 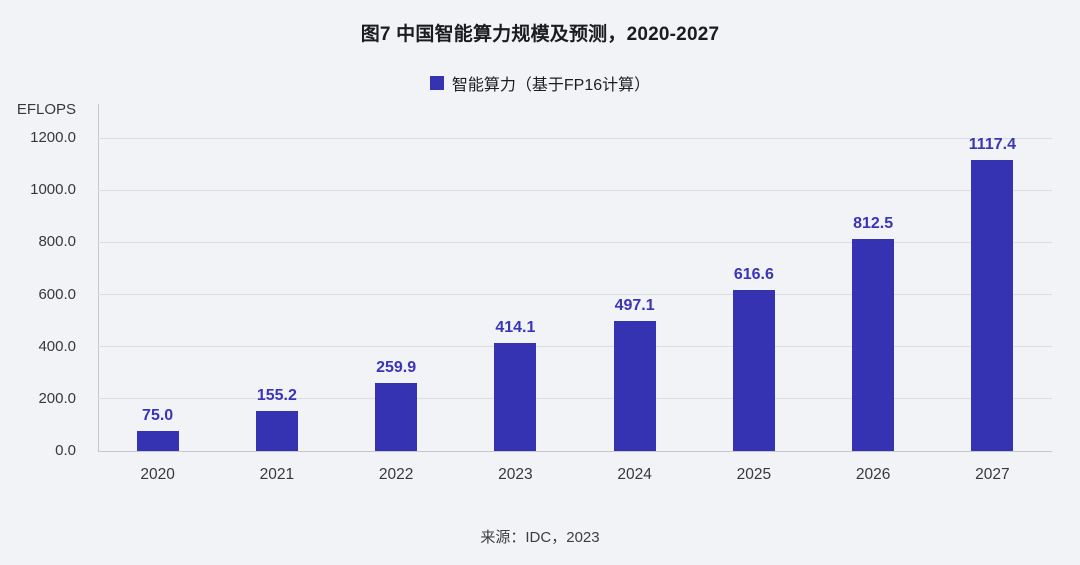 I want to click on bar-2026, so click(x=873, y=345).